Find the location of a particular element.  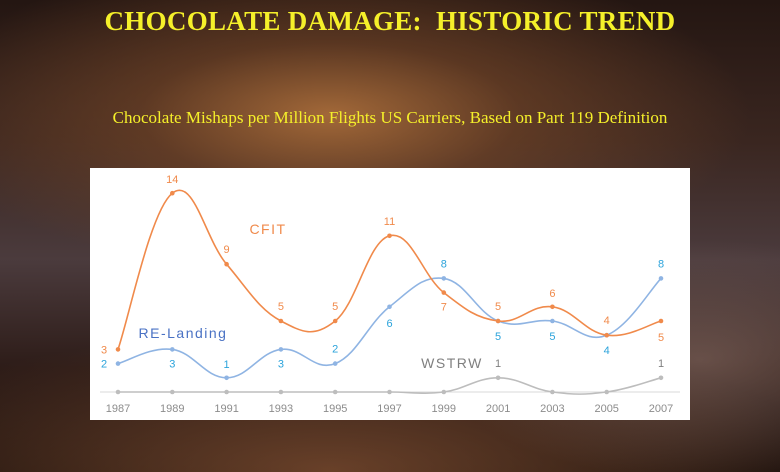

x-tick-label: 1995 is located at coordinates (335, 409).